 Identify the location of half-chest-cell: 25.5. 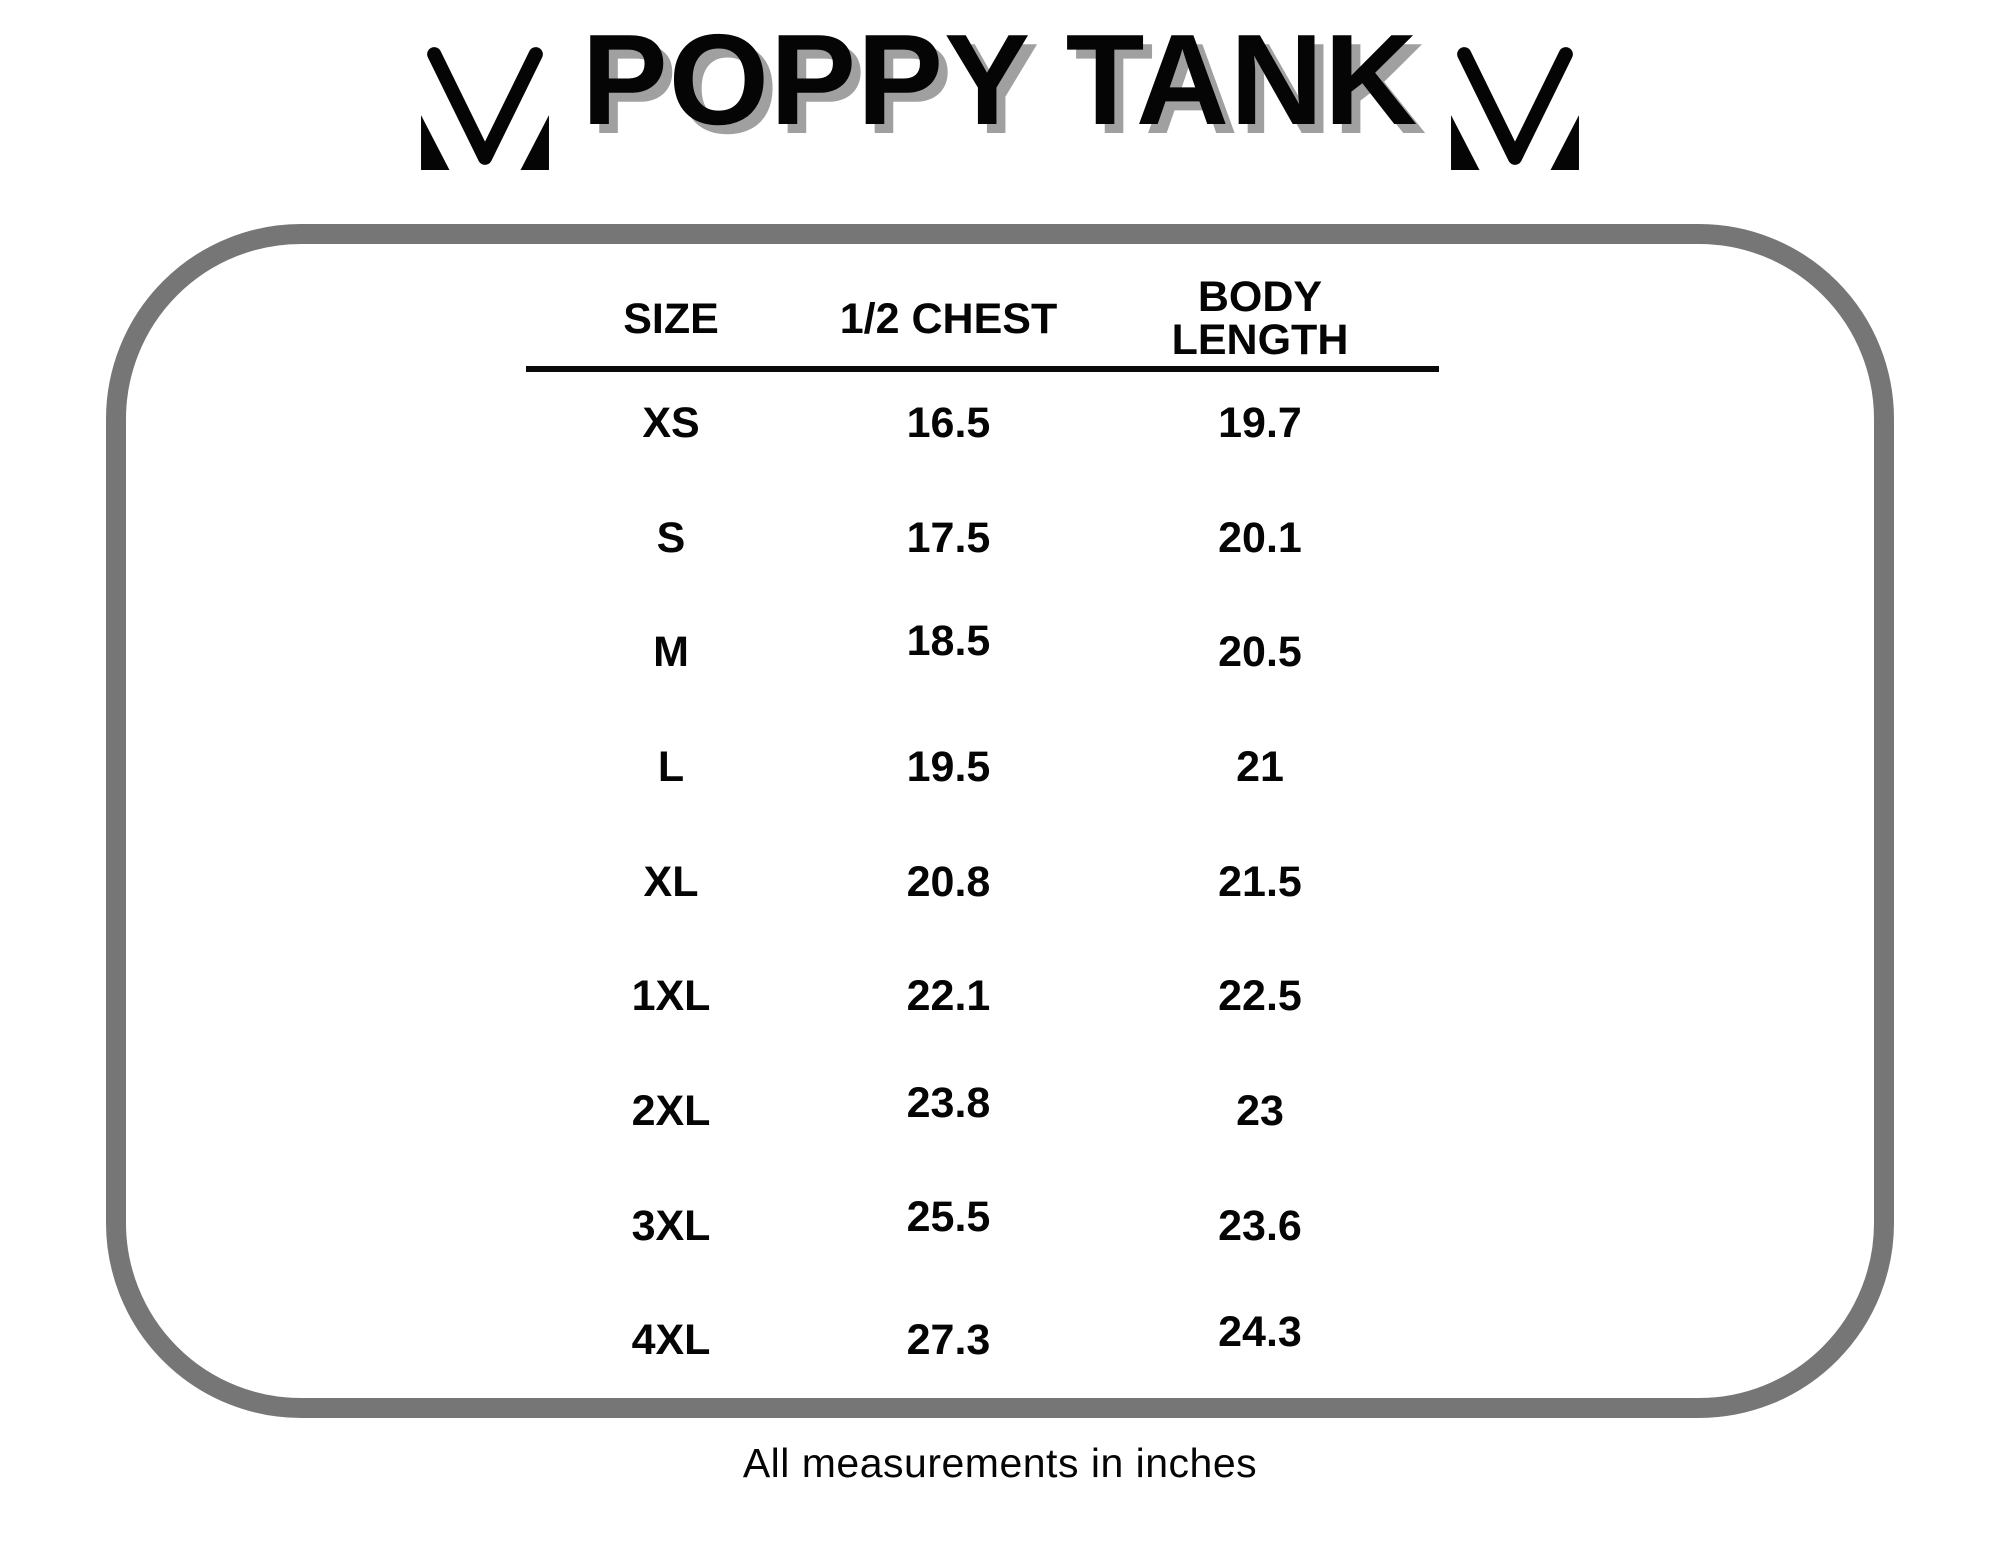
(948, 1216).